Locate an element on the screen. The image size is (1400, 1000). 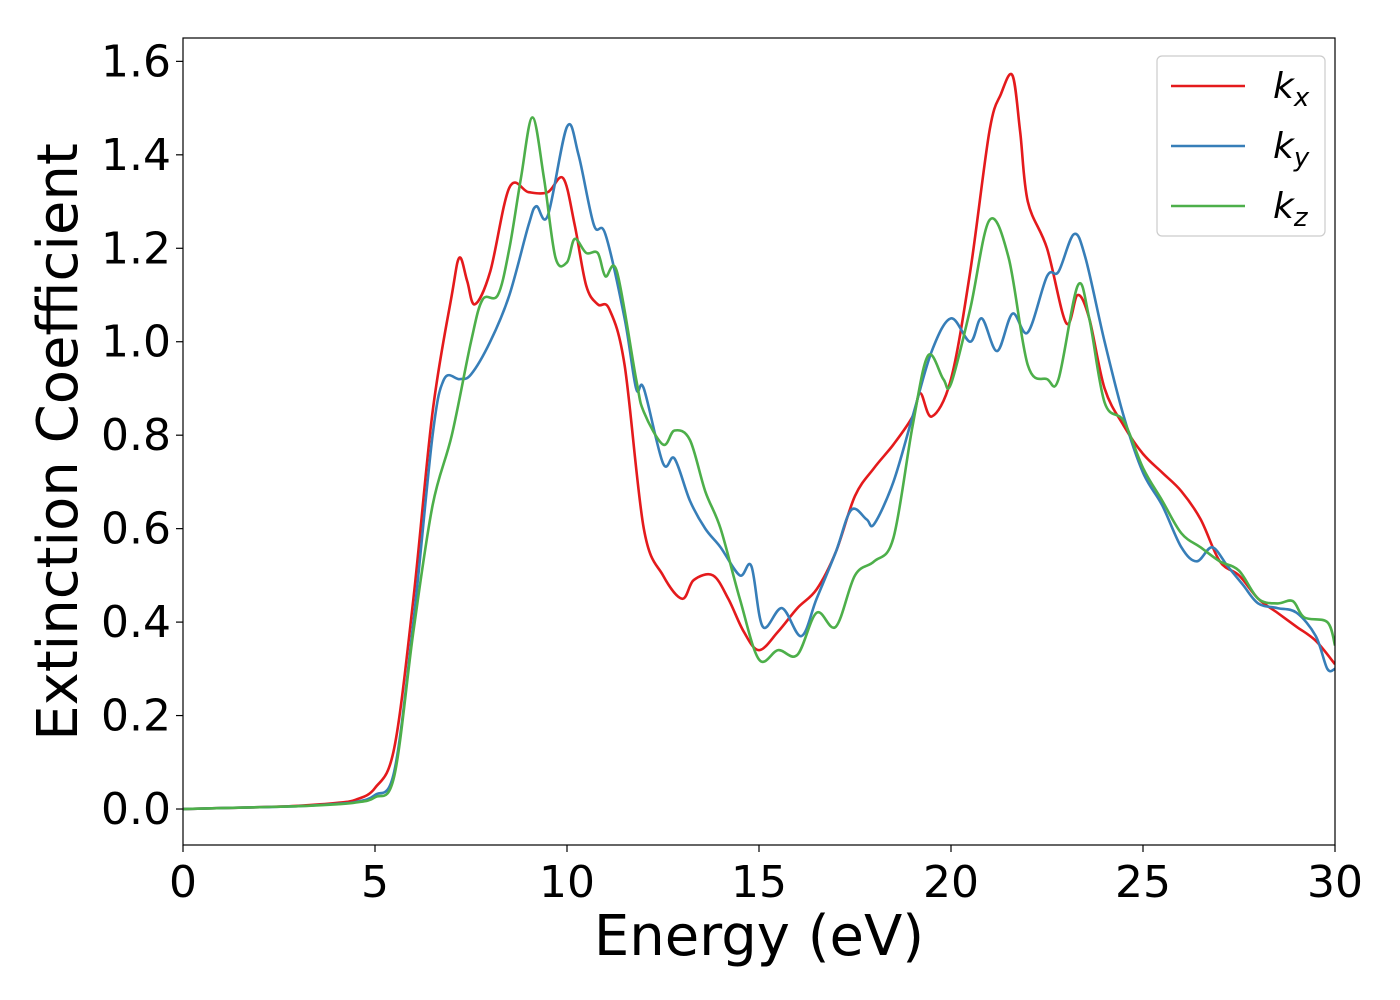
x-tick-label: 20 is located at coordinates (951, 882).